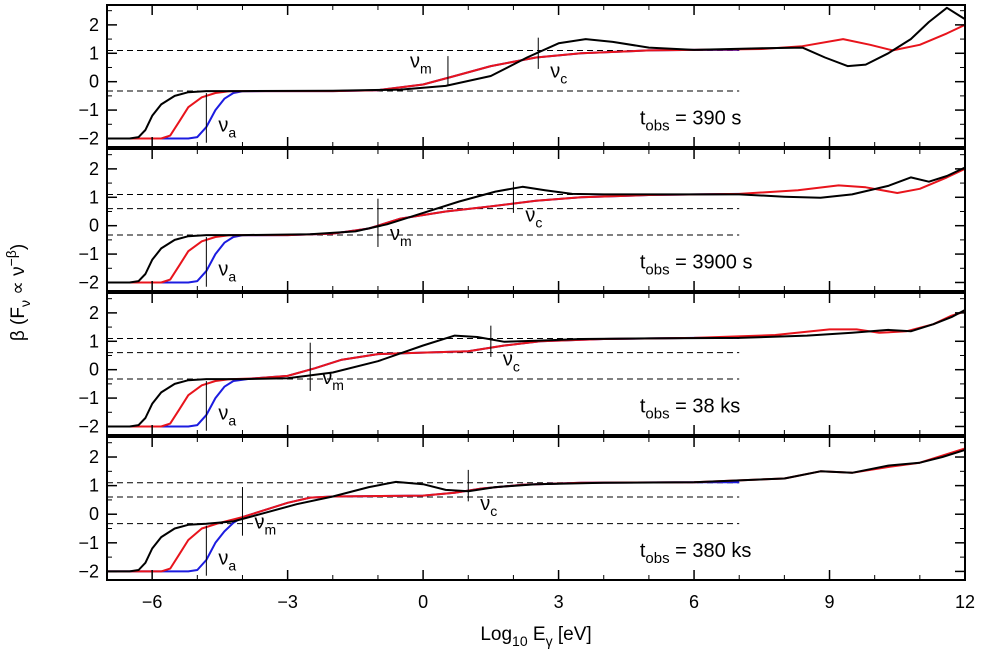 Image resolution: width=981 pixels, height=655 pixels. I want to click on tobs-label: tobs = 3900 s, so click(696, 264).